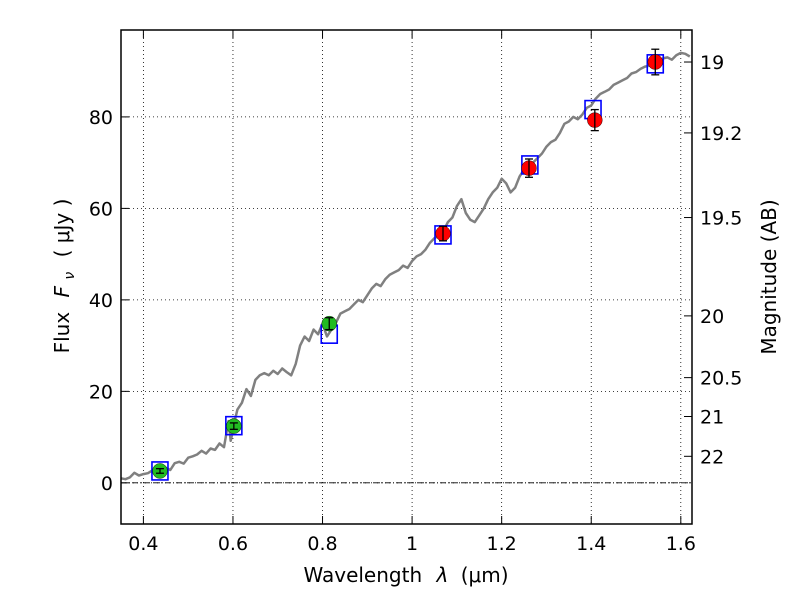 The width and height of the screenshot is (800, 600). Describe the element at coordinates (412, 544) in the screenshot. I see `x-tick-label: 1` at that location.